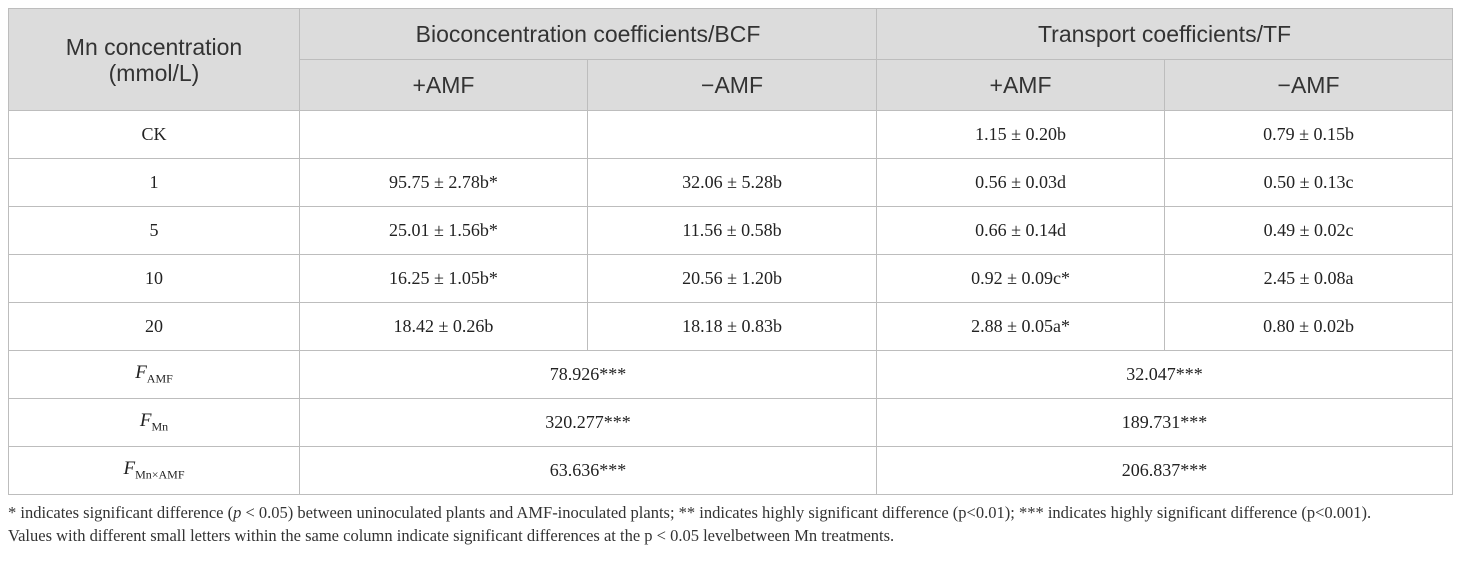 The height and width of the screenshot is (584, 1460). I want to click on row-label: 5, so click(154, 230).